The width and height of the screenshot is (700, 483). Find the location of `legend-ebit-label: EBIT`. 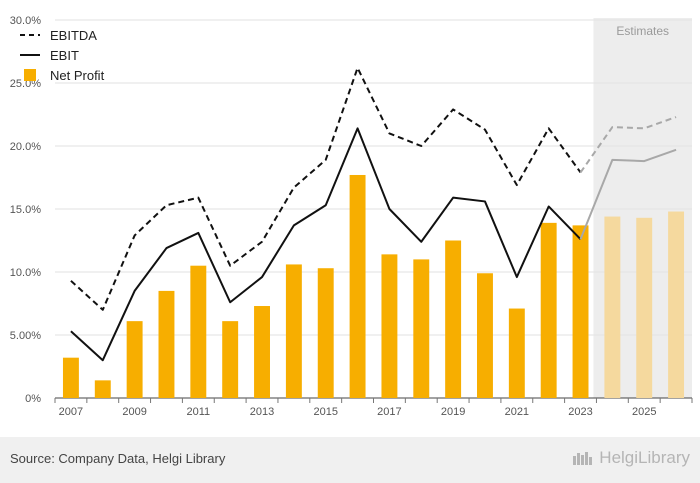

legend-ebit-label: EBIT is located at coordinates (64, 55).